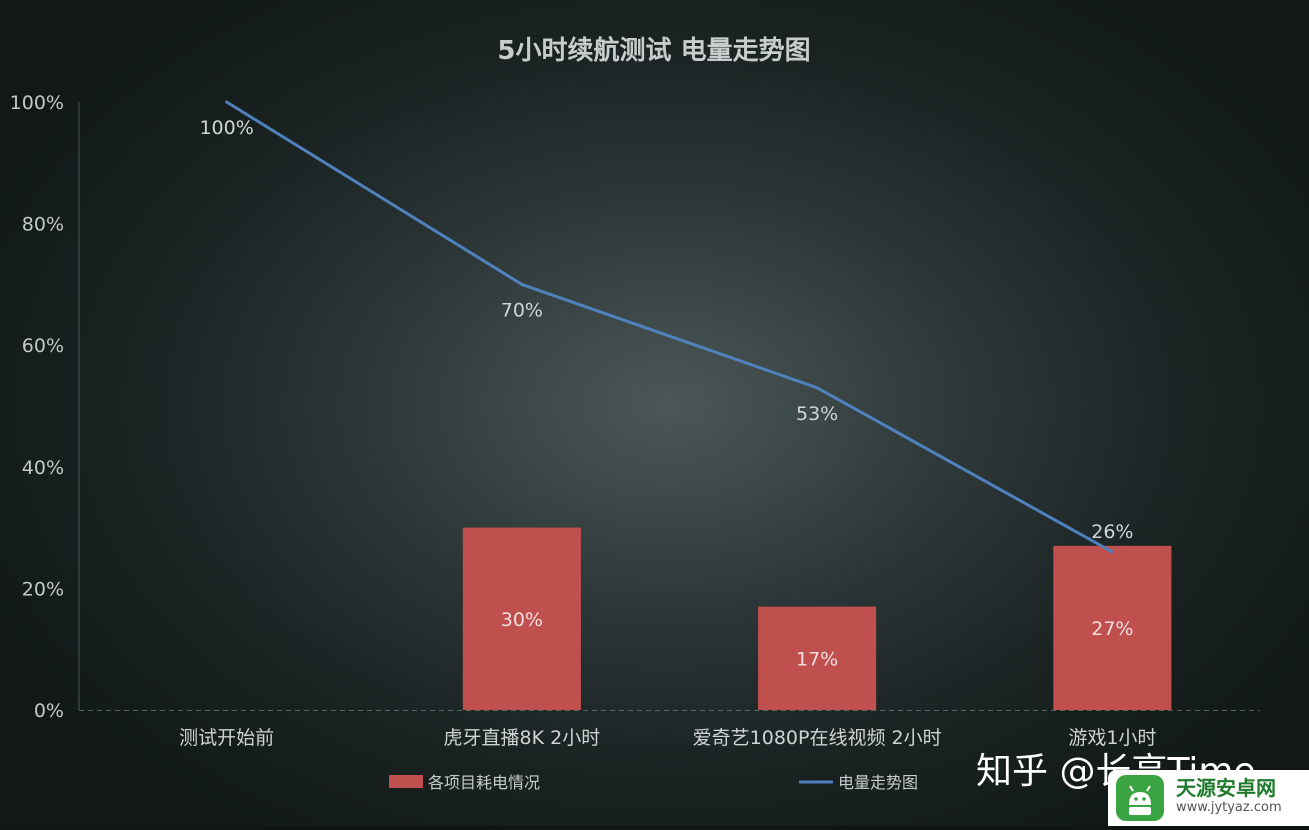  Describe the element at coordinates (406, 781) in the screenshot. I see `legend-swatch-bars` at that location.